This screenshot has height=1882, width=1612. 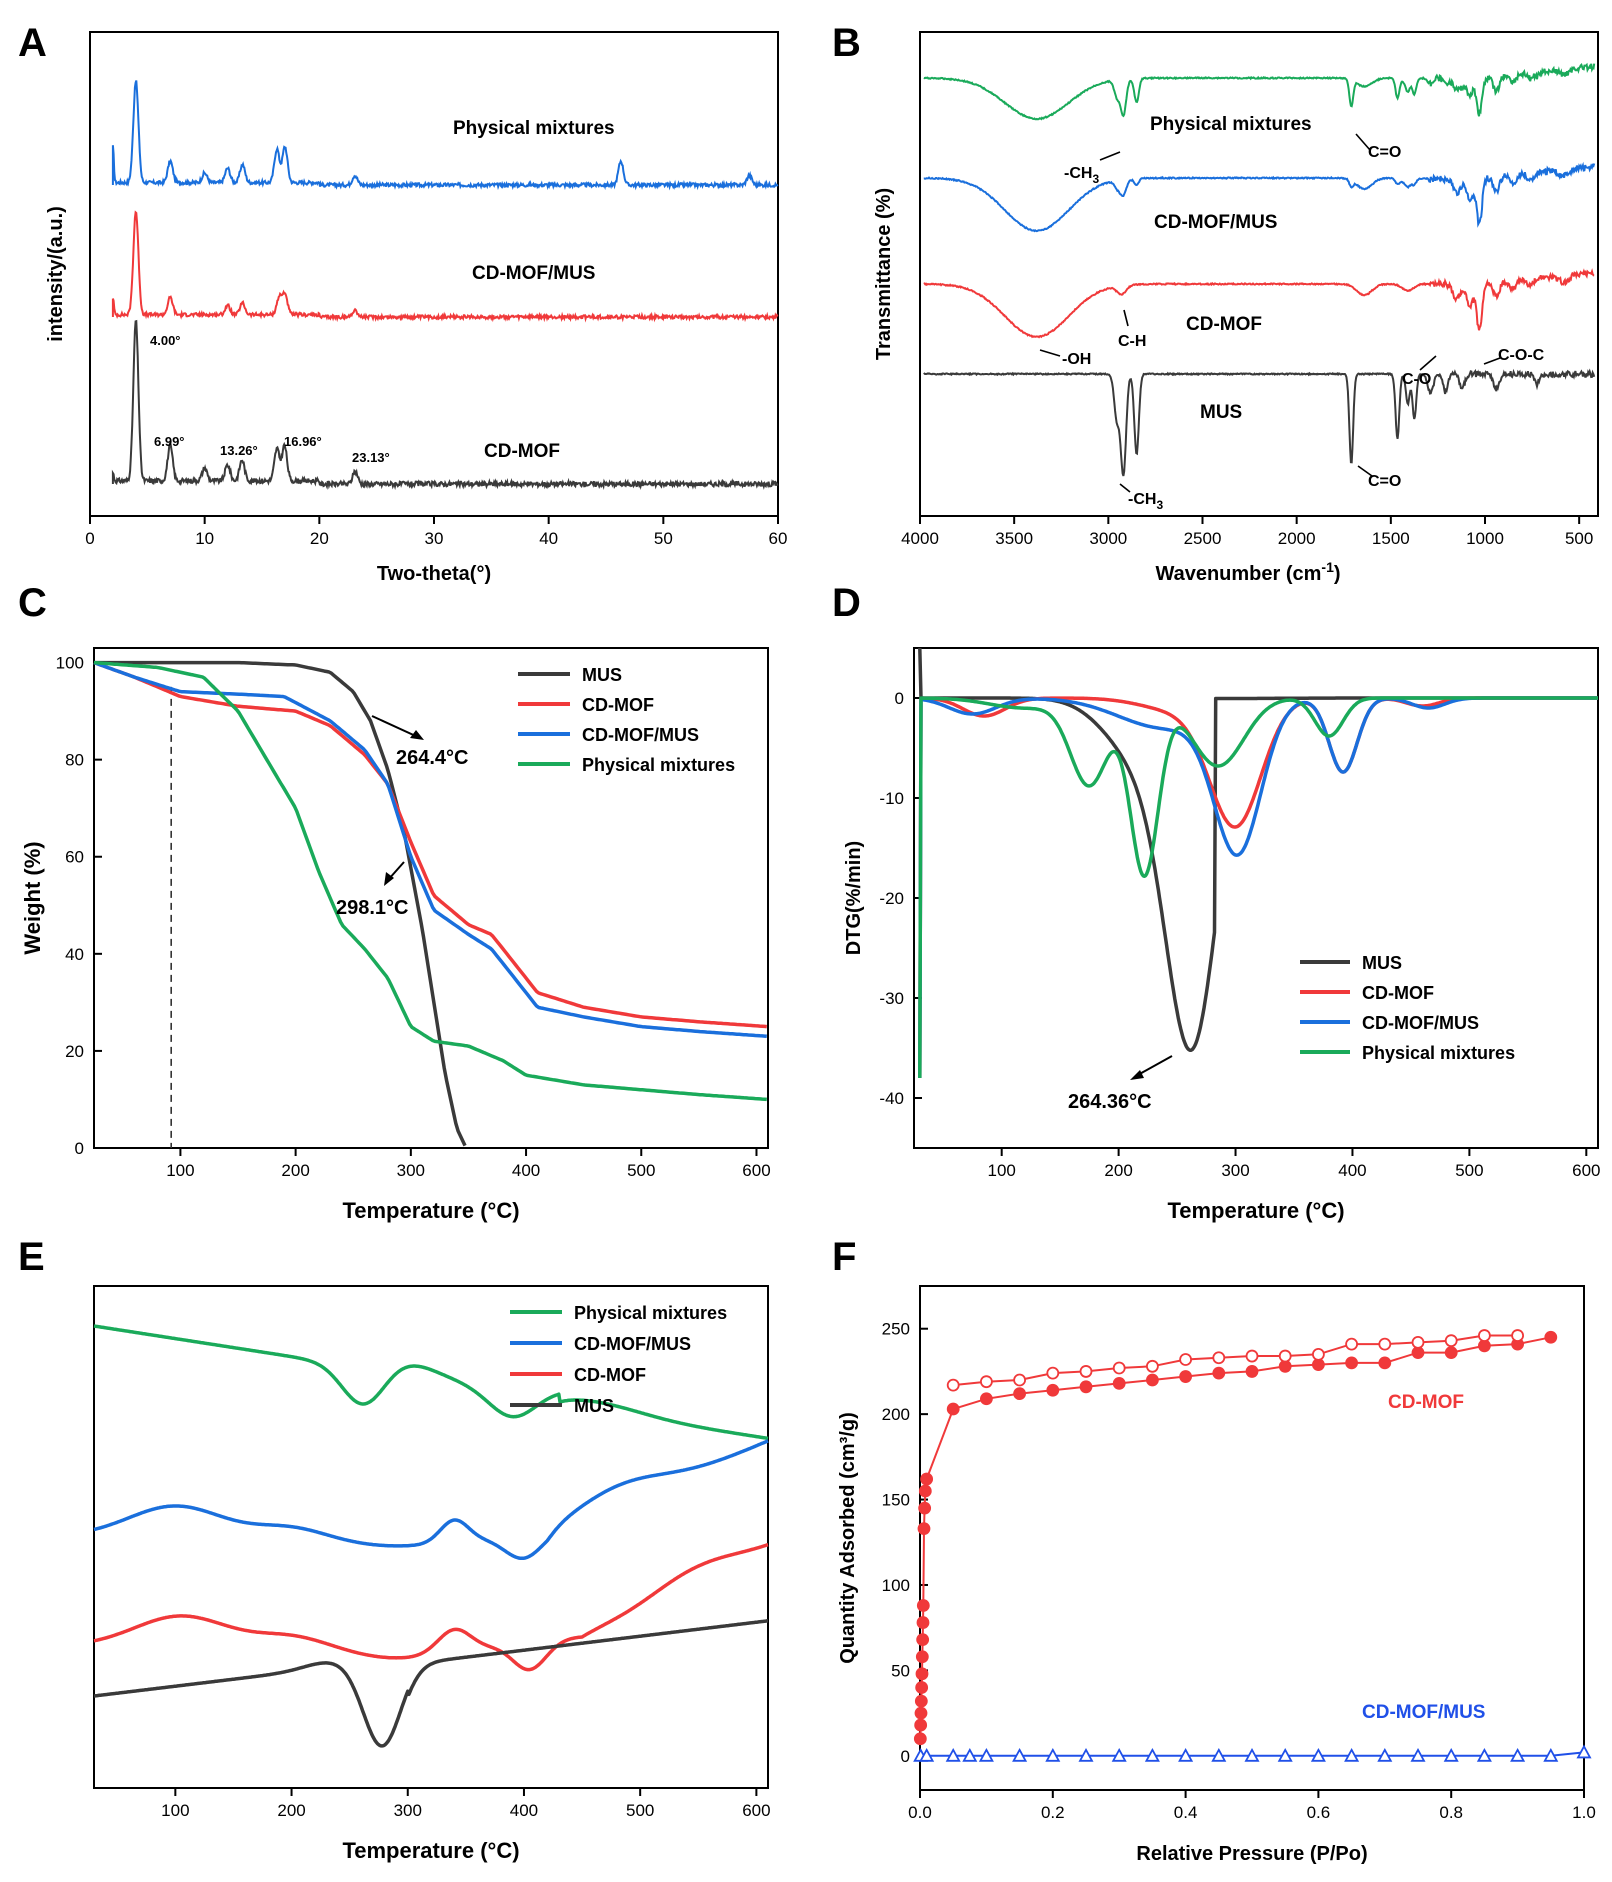 What do you see at coordinates (1238, 574) in the screenshot?
I see `panel-b-xlabel-main: Wavenumber (cm` at bounding box center [1238, 574].